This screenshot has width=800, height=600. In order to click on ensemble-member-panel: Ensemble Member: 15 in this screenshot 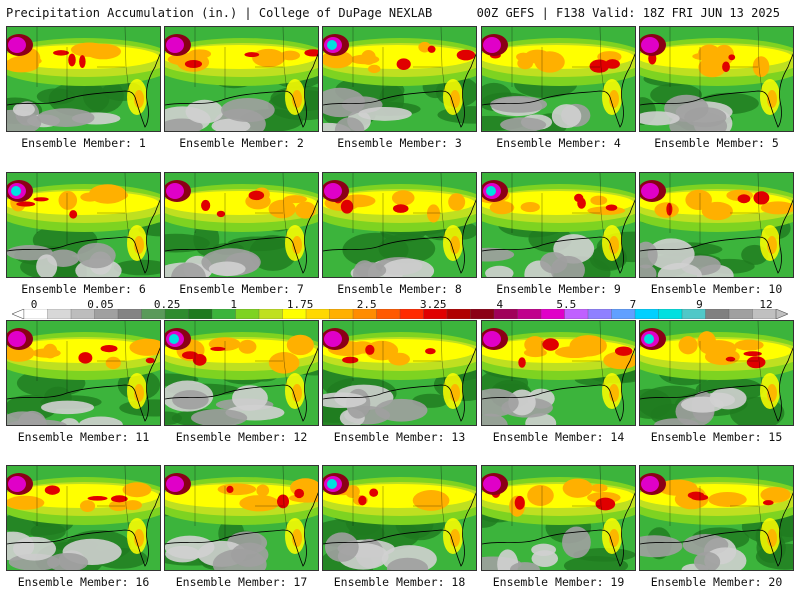, I will do `click(716, 382)`.